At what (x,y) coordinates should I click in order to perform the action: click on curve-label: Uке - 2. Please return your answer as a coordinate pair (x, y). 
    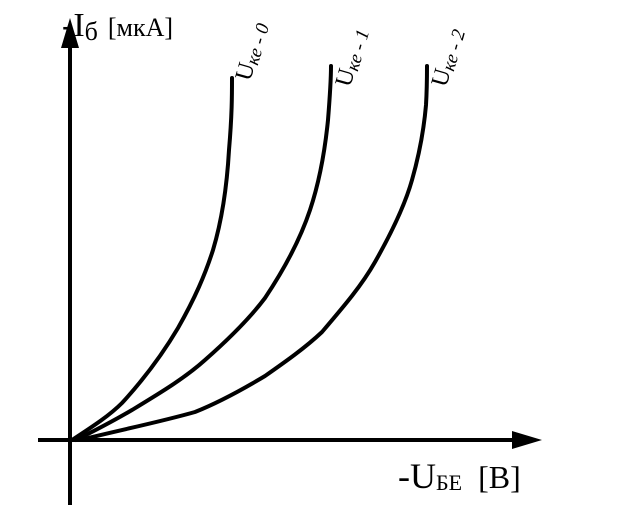
    Looking at the image, I should click on (448, 57).